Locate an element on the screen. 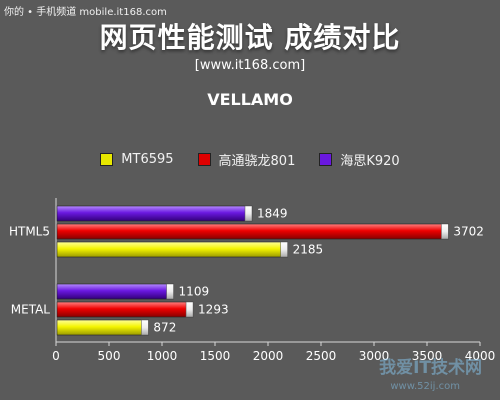 Image resolution: width=500 pixels, height=400 pixels. x-tick-label-2500: 2500 is located at coordinates (321, 356).